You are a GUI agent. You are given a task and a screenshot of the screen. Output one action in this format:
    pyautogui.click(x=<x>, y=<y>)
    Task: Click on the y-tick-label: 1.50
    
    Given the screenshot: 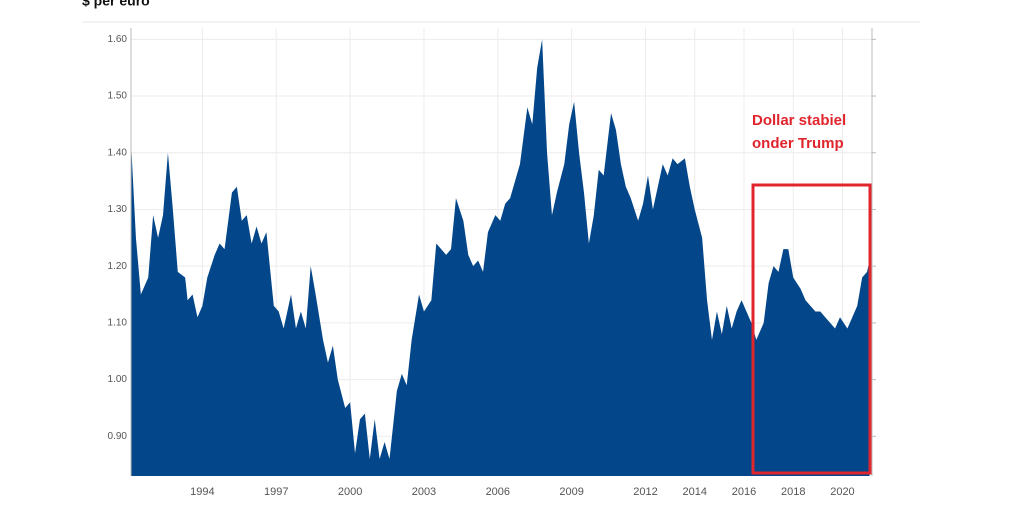 What is the action you would take?
    pyautogui.click(x=118, y=96)
    